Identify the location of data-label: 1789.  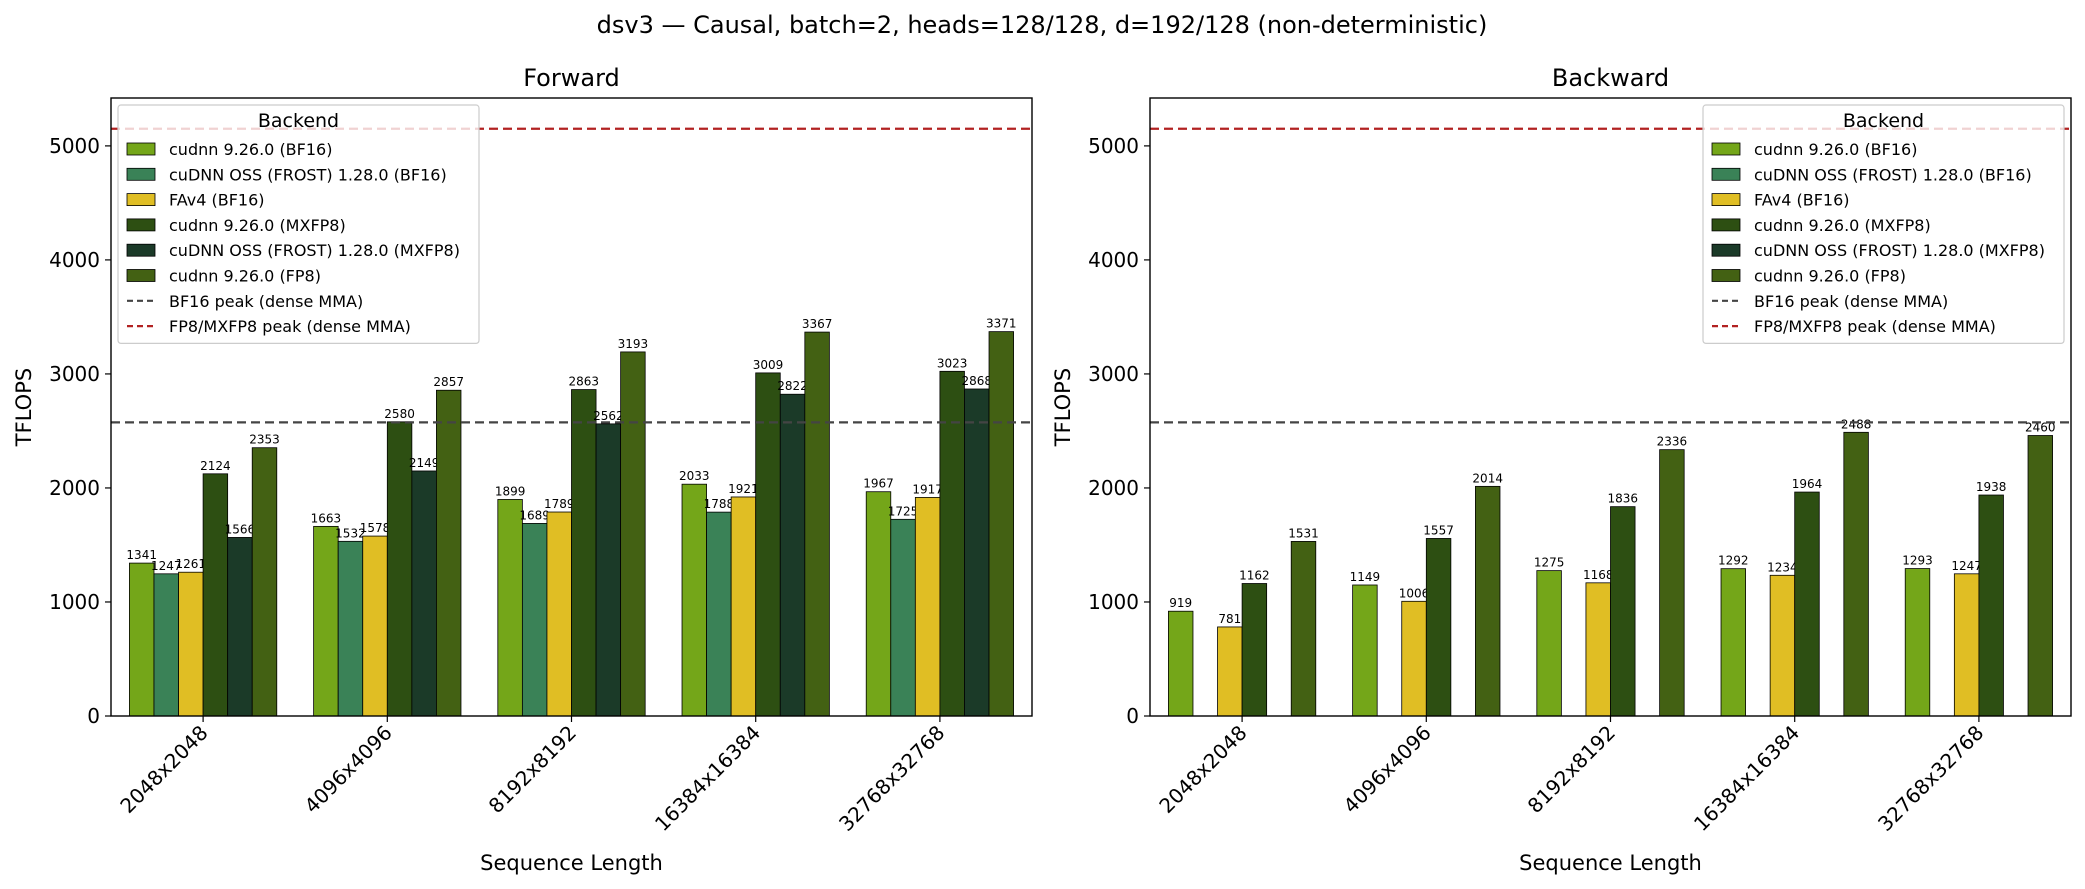
(559, 504).